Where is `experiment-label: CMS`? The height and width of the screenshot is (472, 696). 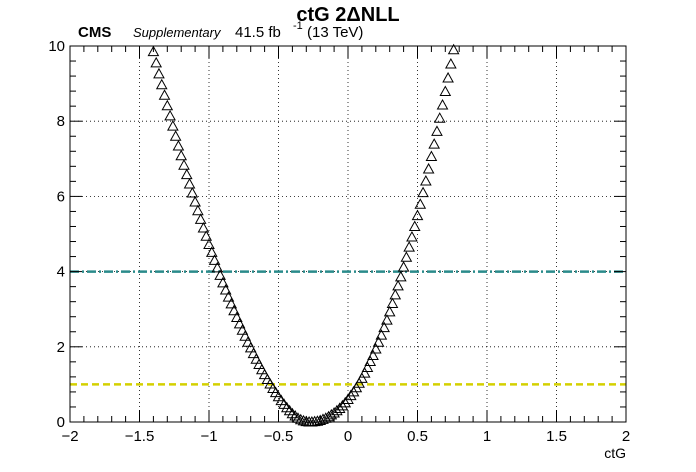 experiment-label: CMS is located at coordinates (94, 32).